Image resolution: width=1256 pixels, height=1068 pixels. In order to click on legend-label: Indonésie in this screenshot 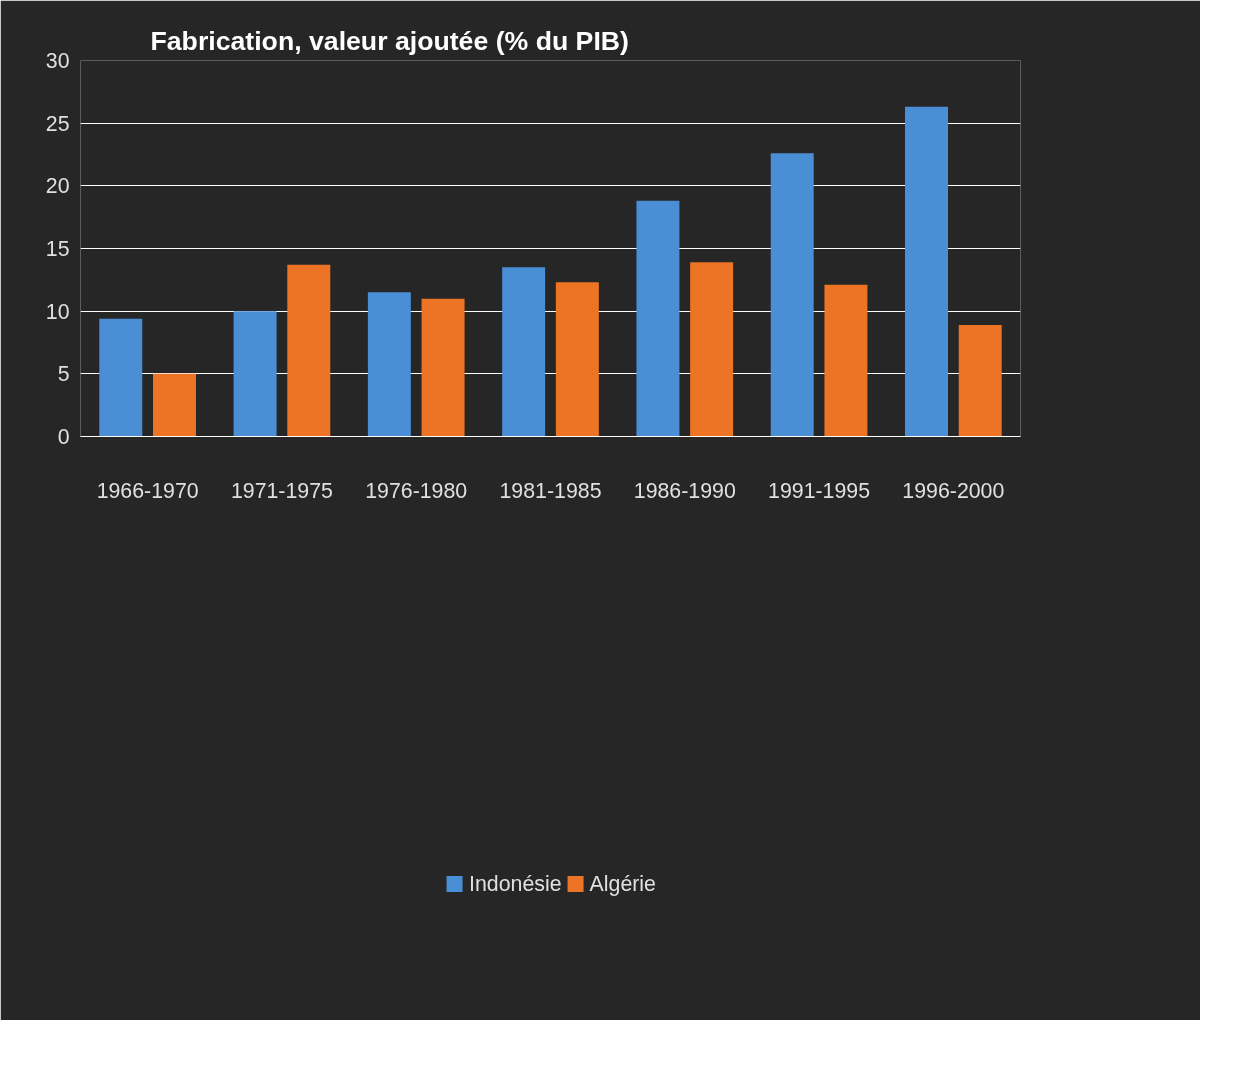, I will do `click(515, 884)`.